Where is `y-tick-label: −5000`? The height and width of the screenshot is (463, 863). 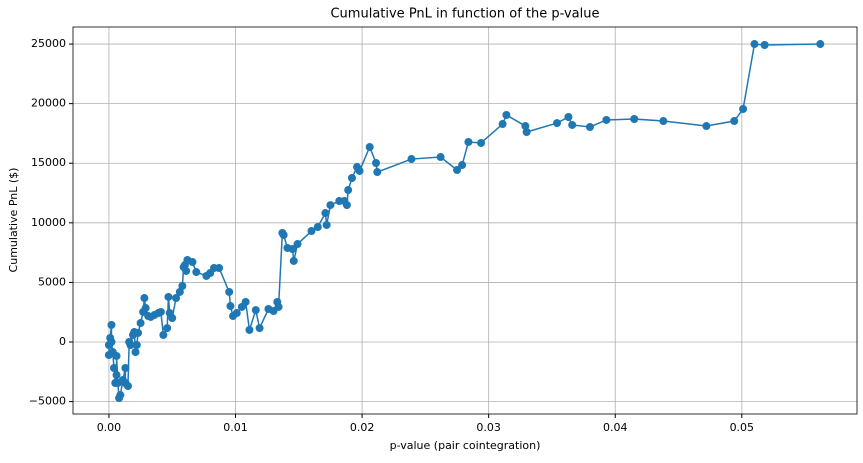 y-tick-label: −5000 is located at coordinates (47, 401).